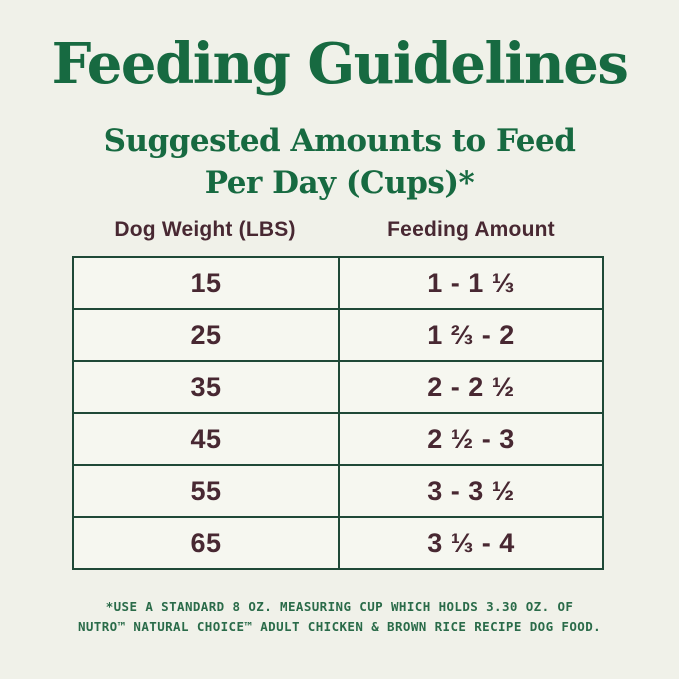  What do you see at coordinates (470, 439) in the screenshot?
I see `amount-cell: 2 ½ - 3` at bounding box center [470, 439].